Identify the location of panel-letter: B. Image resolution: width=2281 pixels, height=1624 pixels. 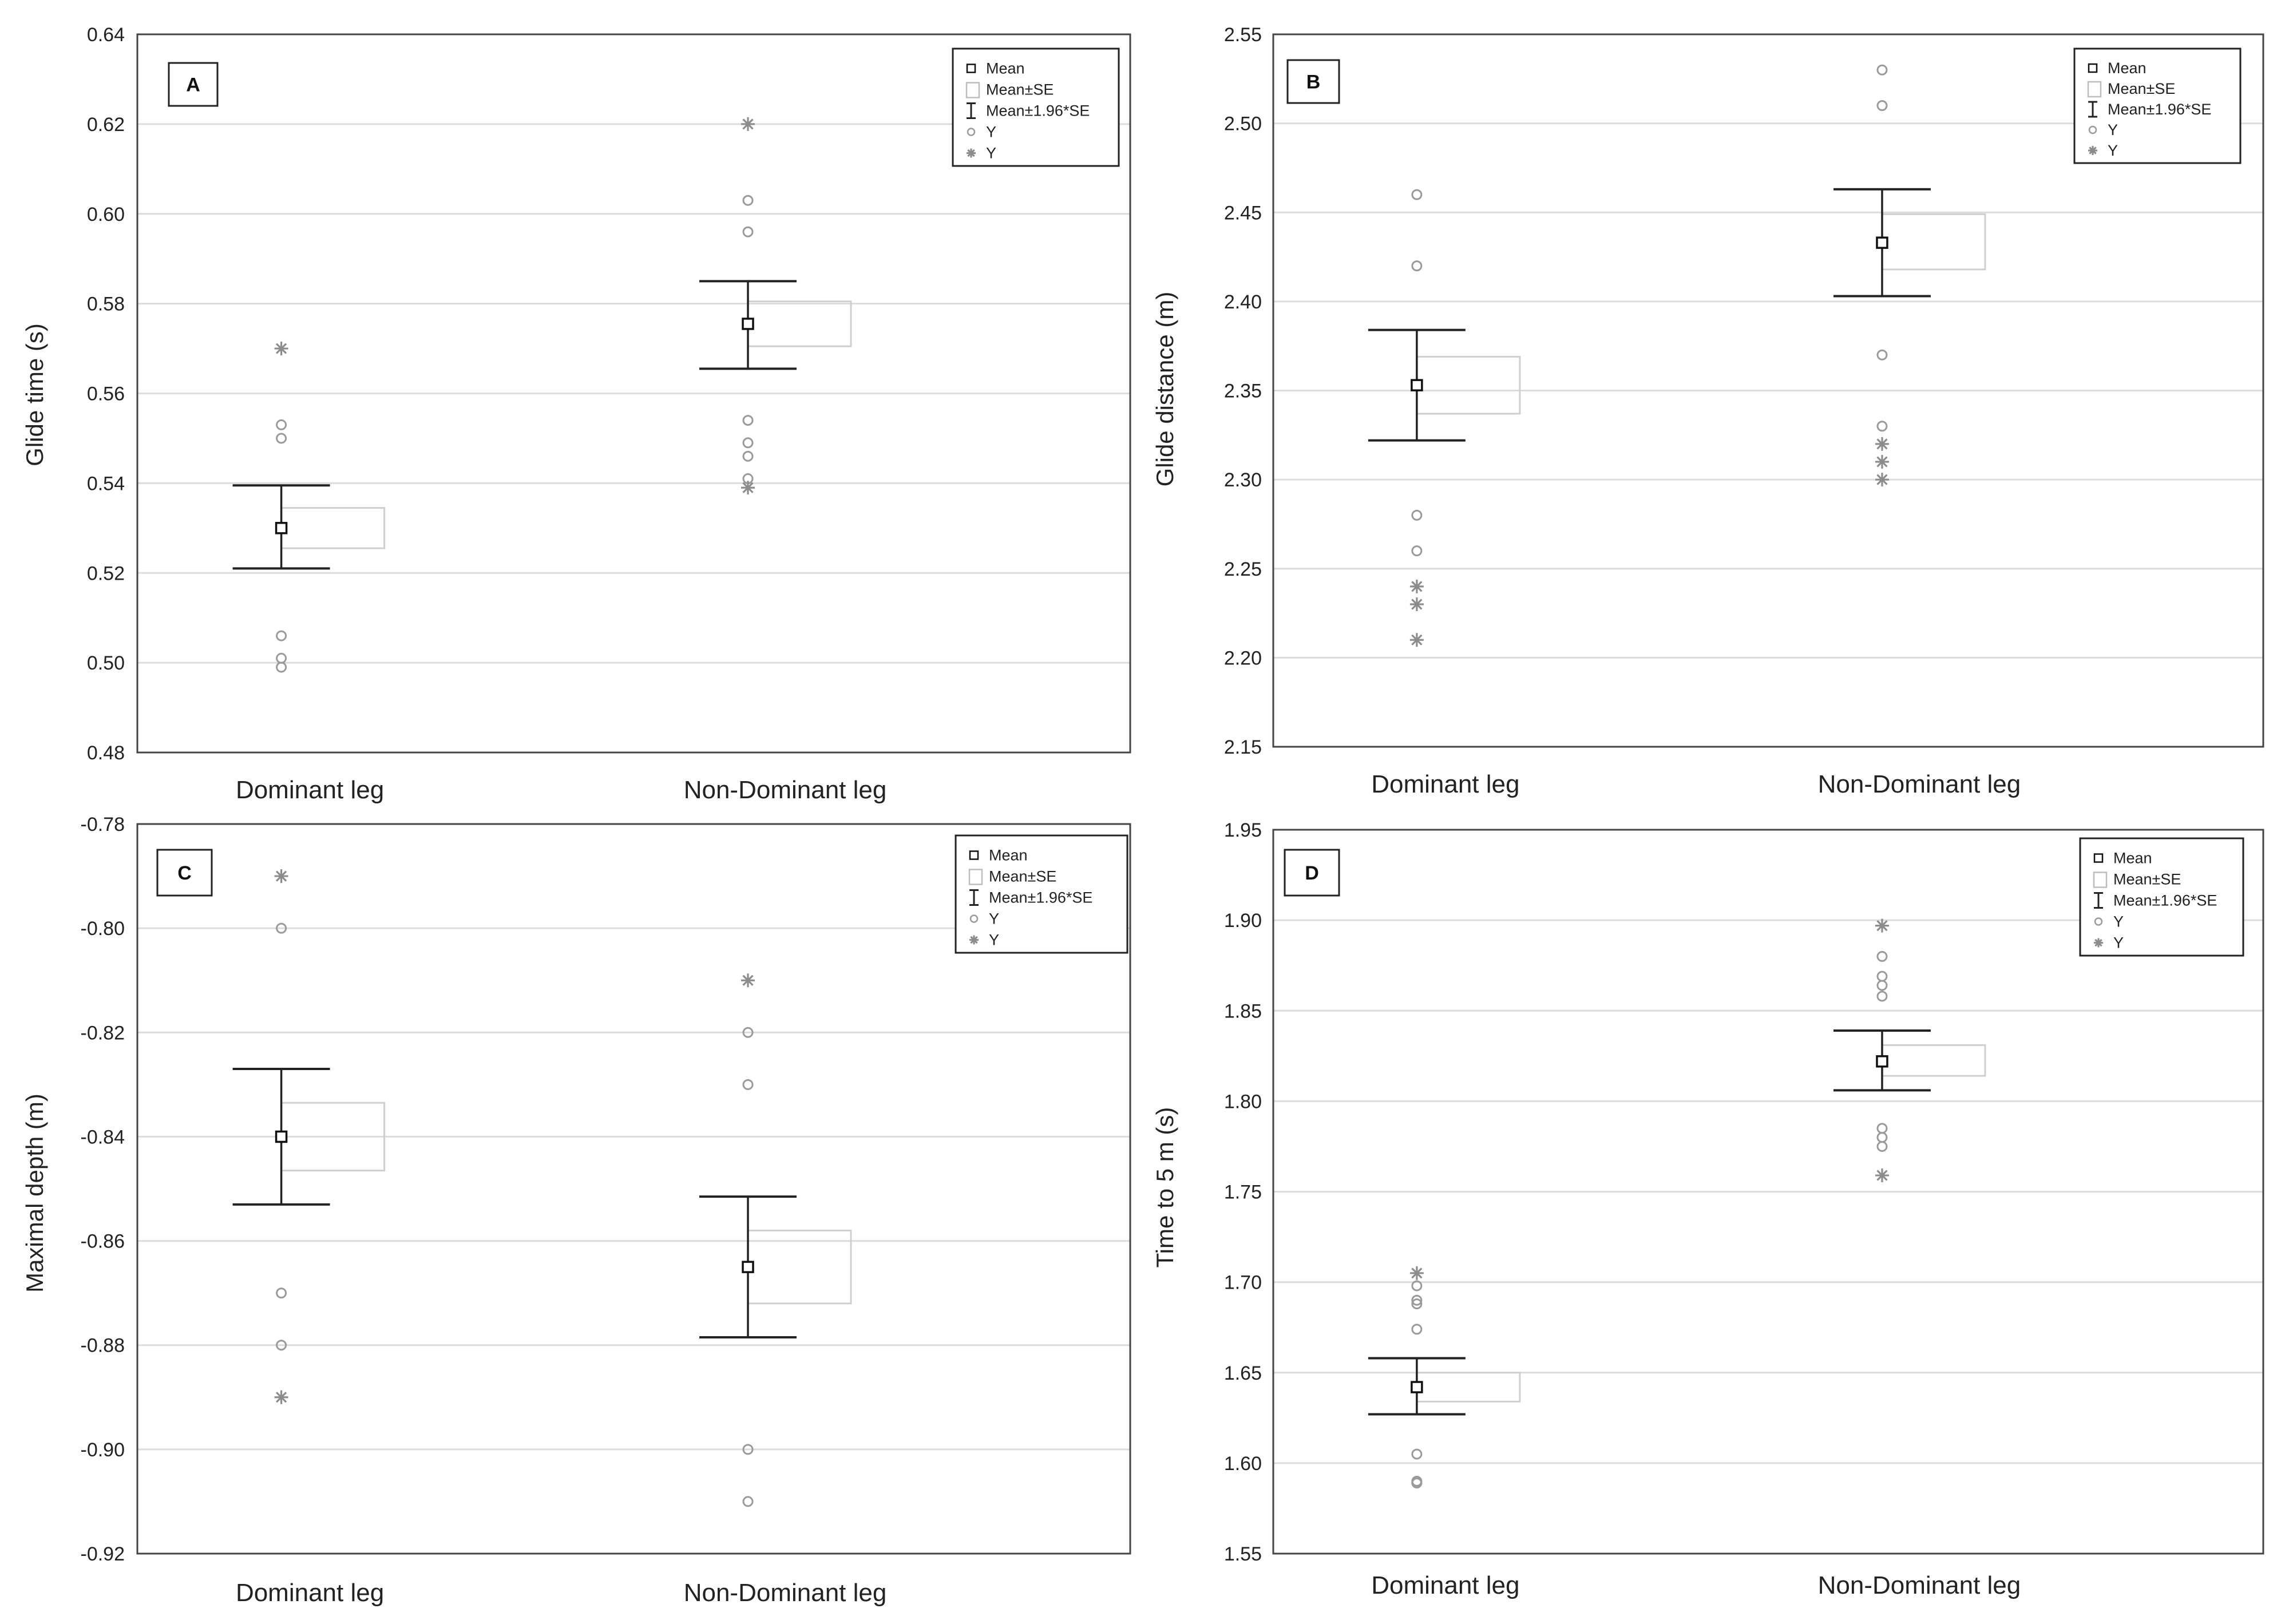
(1313, 82).